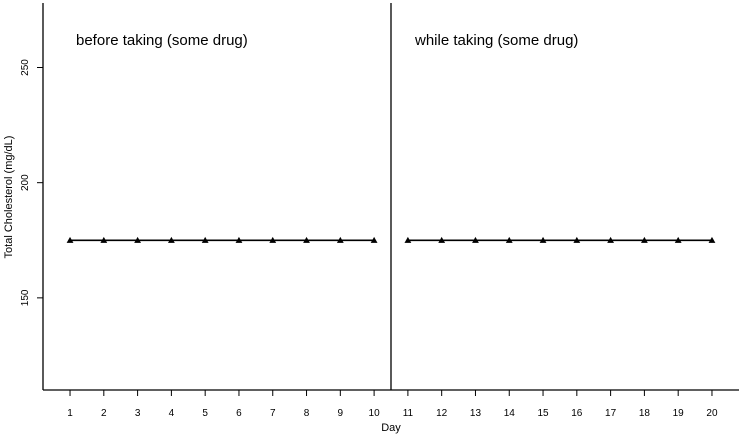 This screenshot has height=434, width=742. What do you see at coordinates (577, 413) in the screenshot?
I see `x-tick-label: 16` at bounding box center [577, 413].